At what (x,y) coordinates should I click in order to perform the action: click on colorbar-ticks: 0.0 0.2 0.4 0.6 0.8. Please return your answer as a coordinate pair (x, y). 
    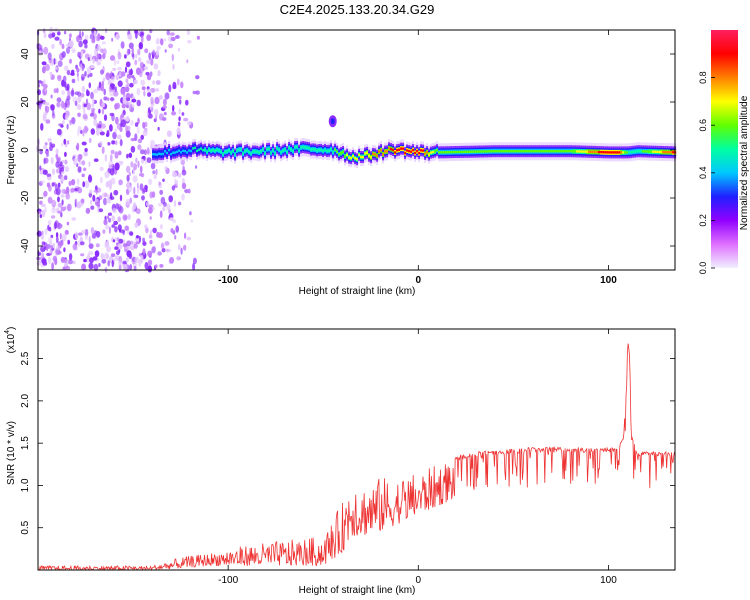
    Looking at the image, I should click on (706, 172).